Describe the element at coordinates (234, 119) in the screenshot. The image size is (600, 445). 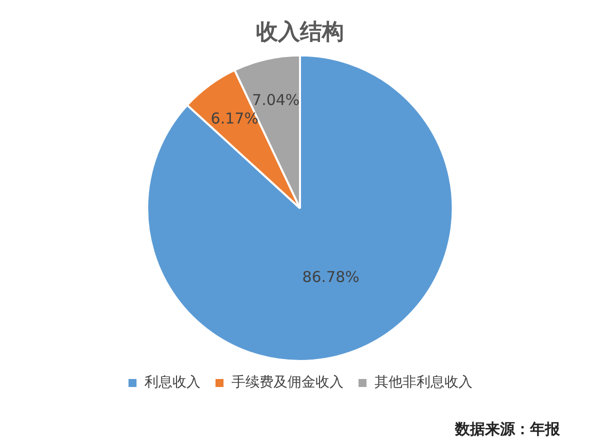
I see `data-label: 6.17%` at that location.